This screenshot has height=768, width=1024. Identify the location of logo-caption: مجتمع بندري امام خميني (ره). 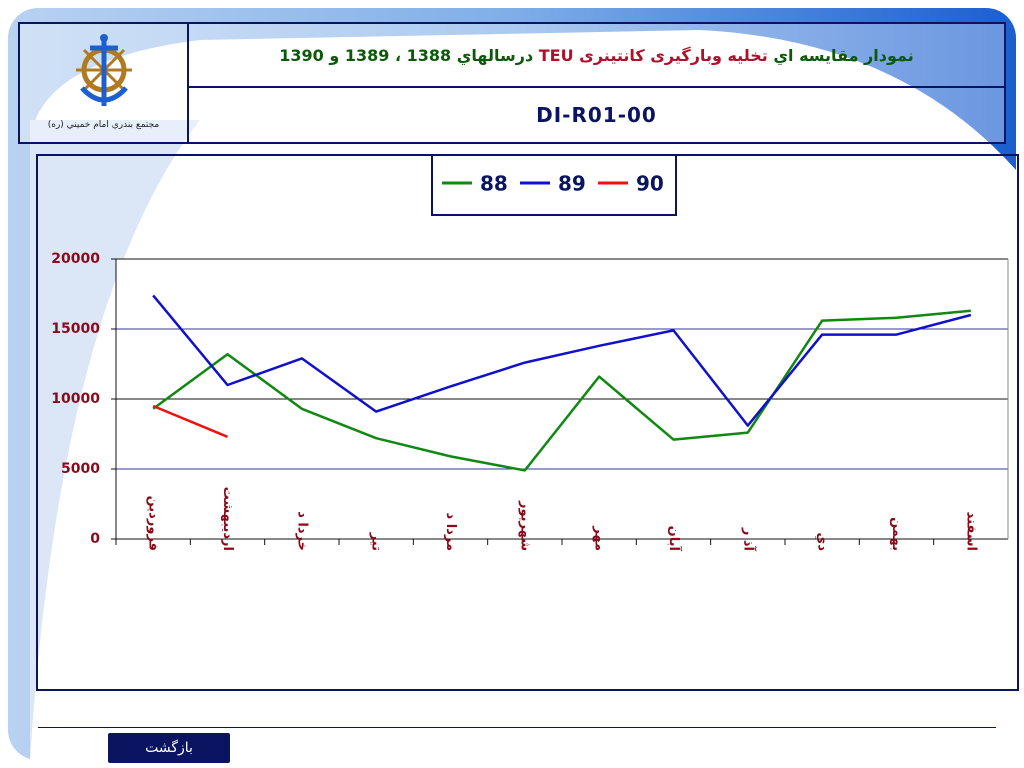
(103, 125).